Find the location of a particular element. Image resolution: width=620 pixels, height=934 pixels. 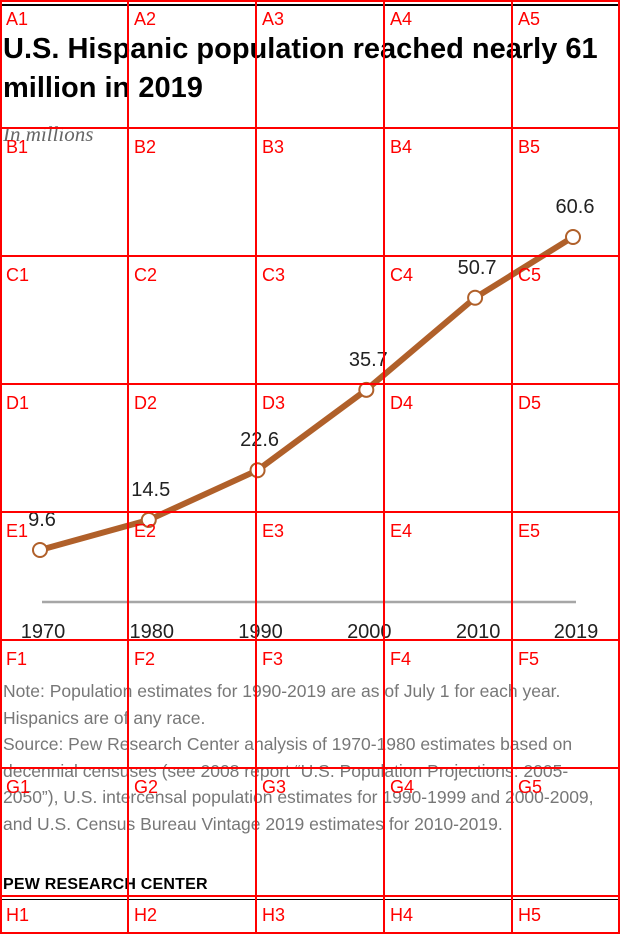

grid-cell-label: H1 is located at coordinates (17, 915).